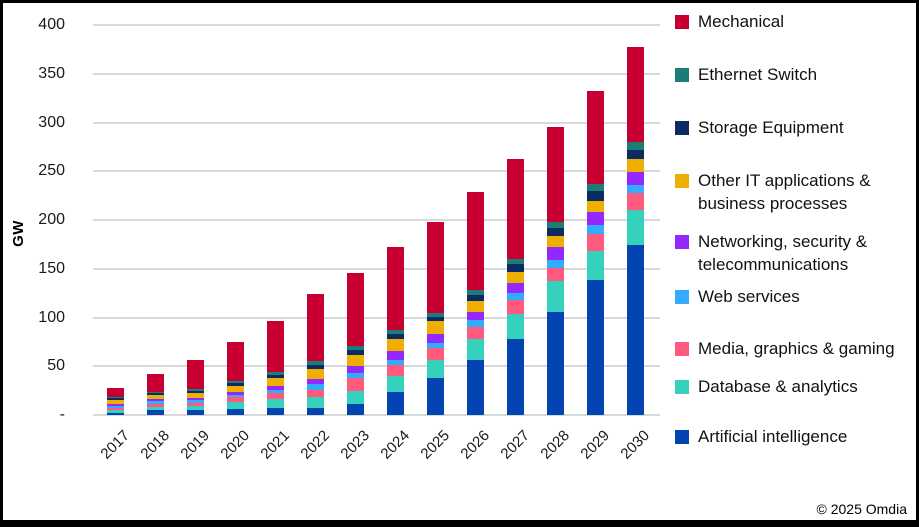  I want to click on bar-2017, so click(115, 220).